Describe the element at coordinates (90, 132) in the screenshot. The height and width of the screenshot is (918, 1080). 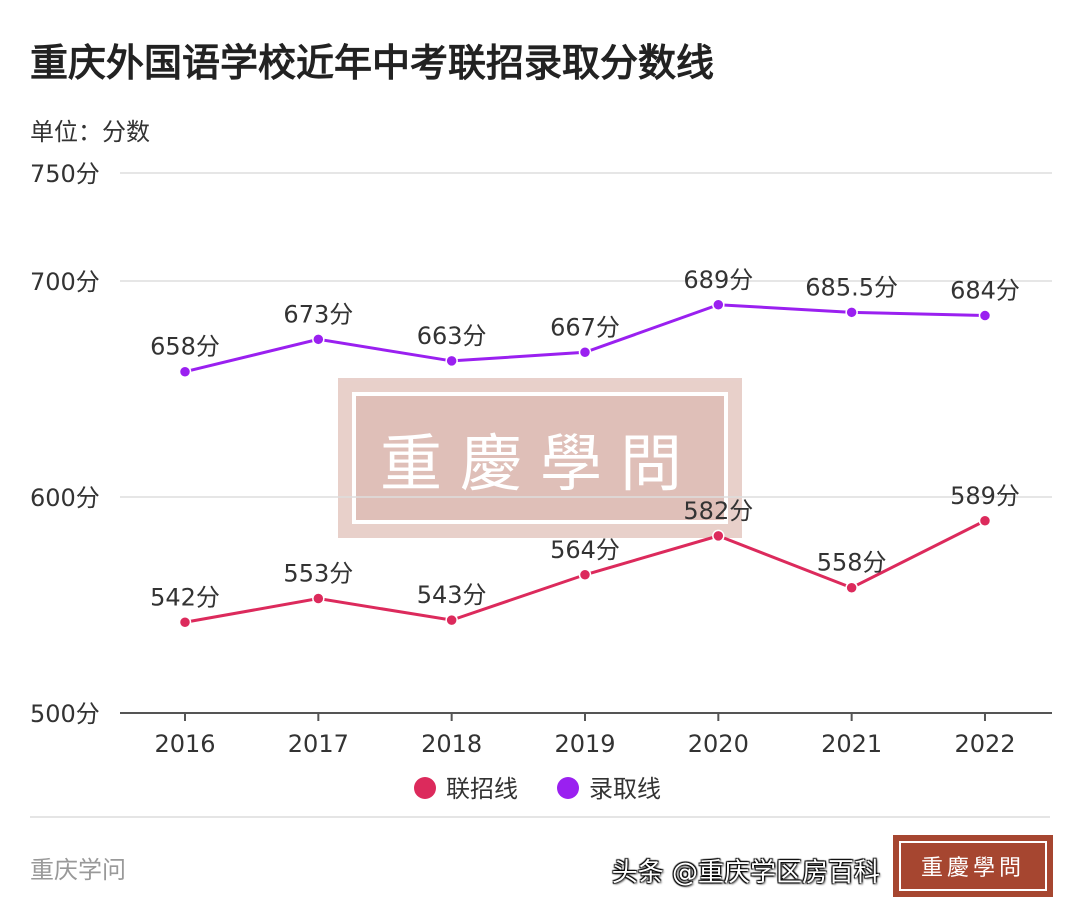
I see `unit-label: 单位：分数` at that location.